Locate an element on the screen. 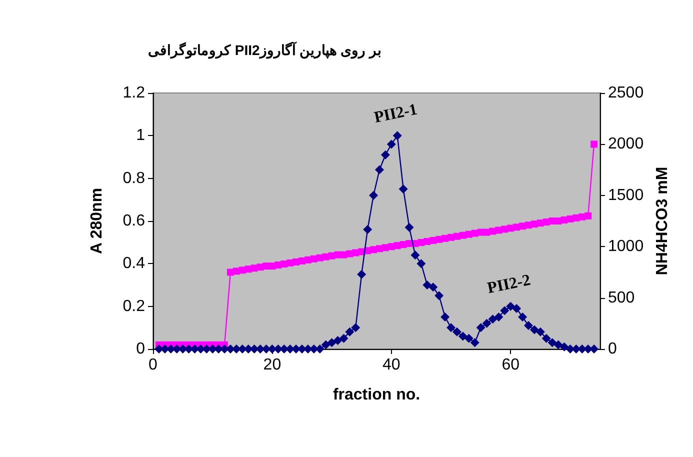  y2-tick-label: 500 is located at coordinates (621, 297).